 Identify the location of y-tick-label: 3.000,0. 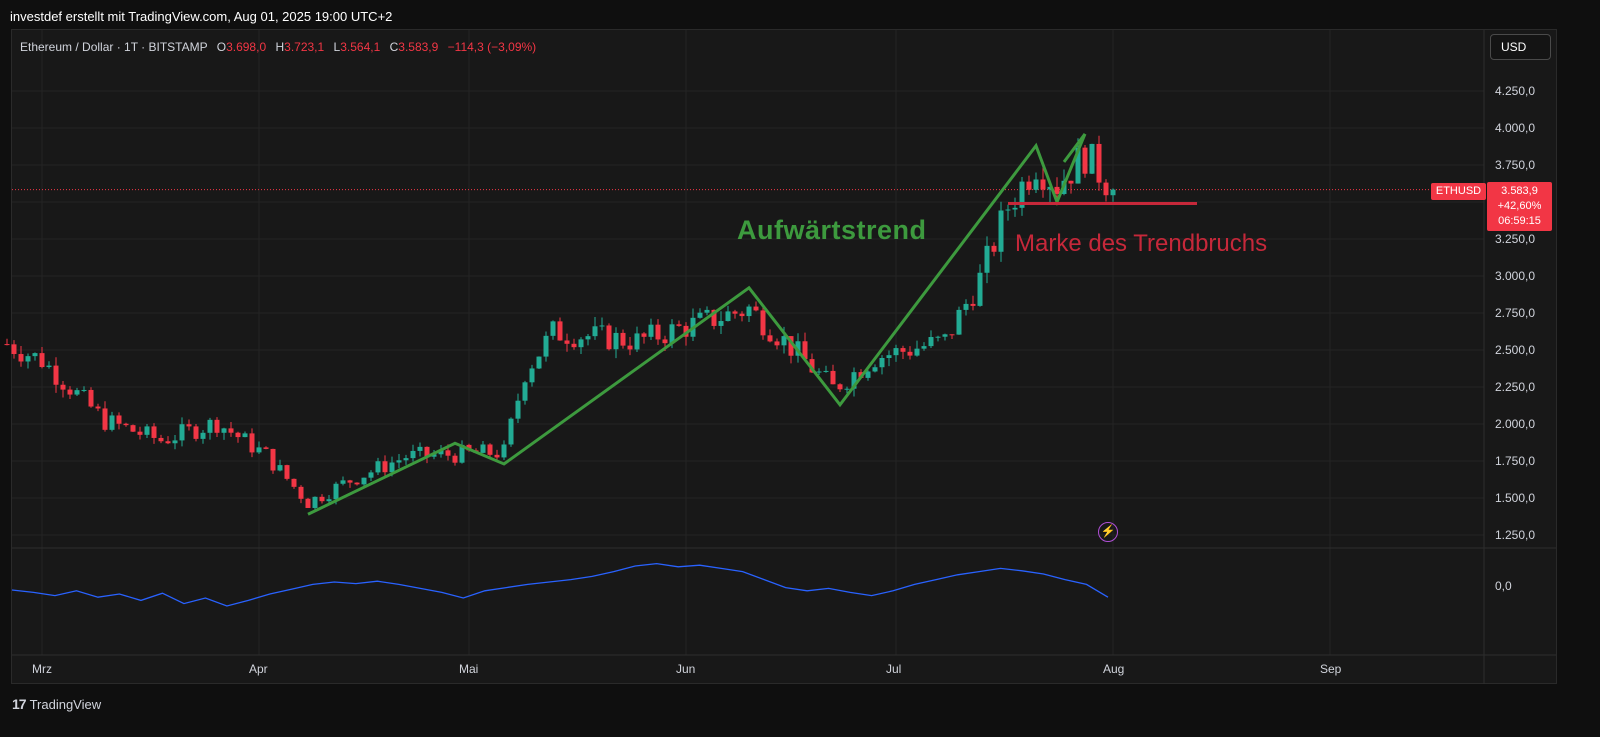
(1515, 276).